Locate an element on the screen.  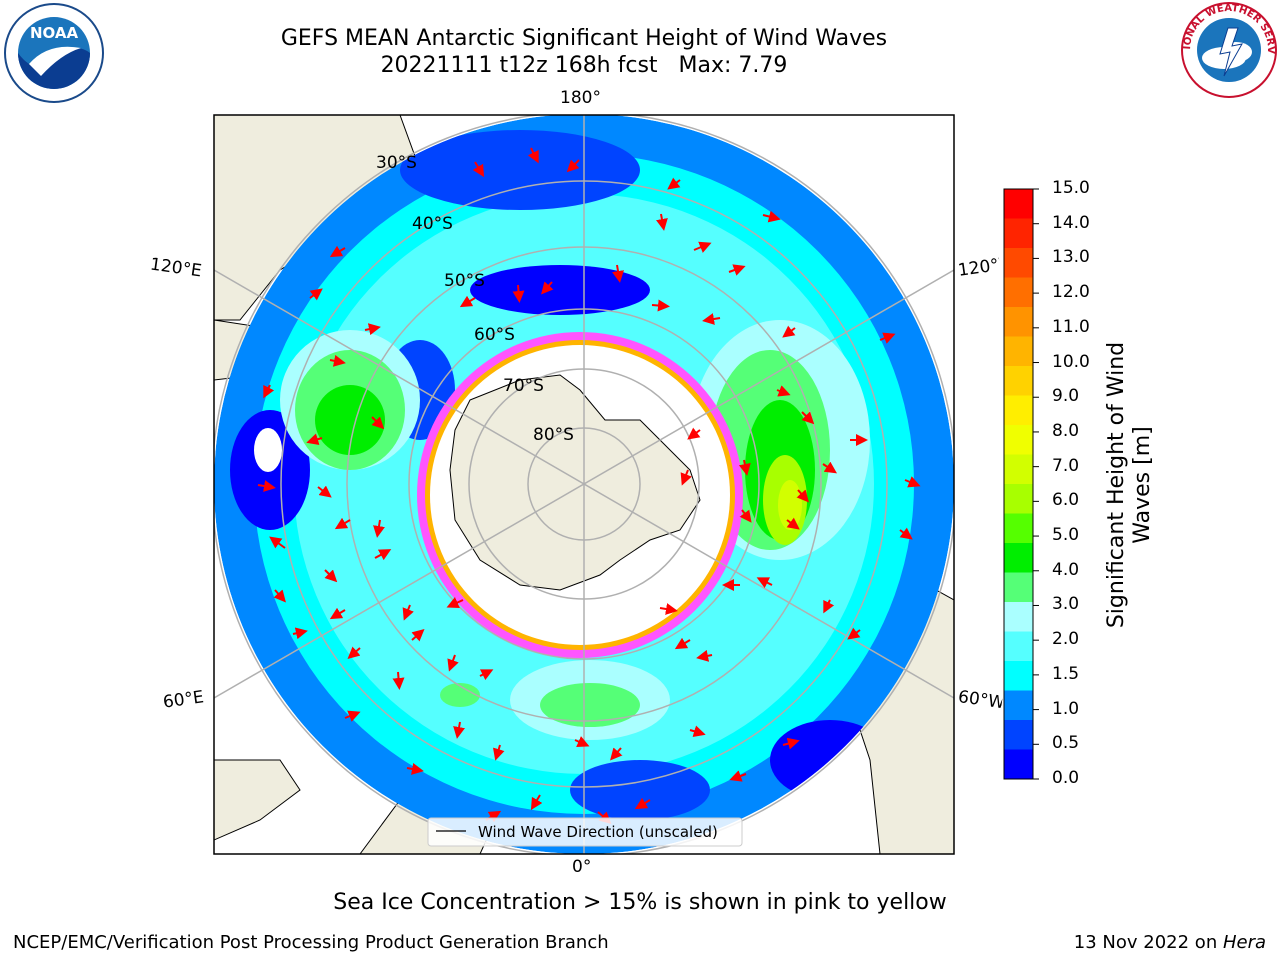
chart-subtitle: 20221111 t12z 168h fcst Max: 7.79 is located at coordinates (584, 65).